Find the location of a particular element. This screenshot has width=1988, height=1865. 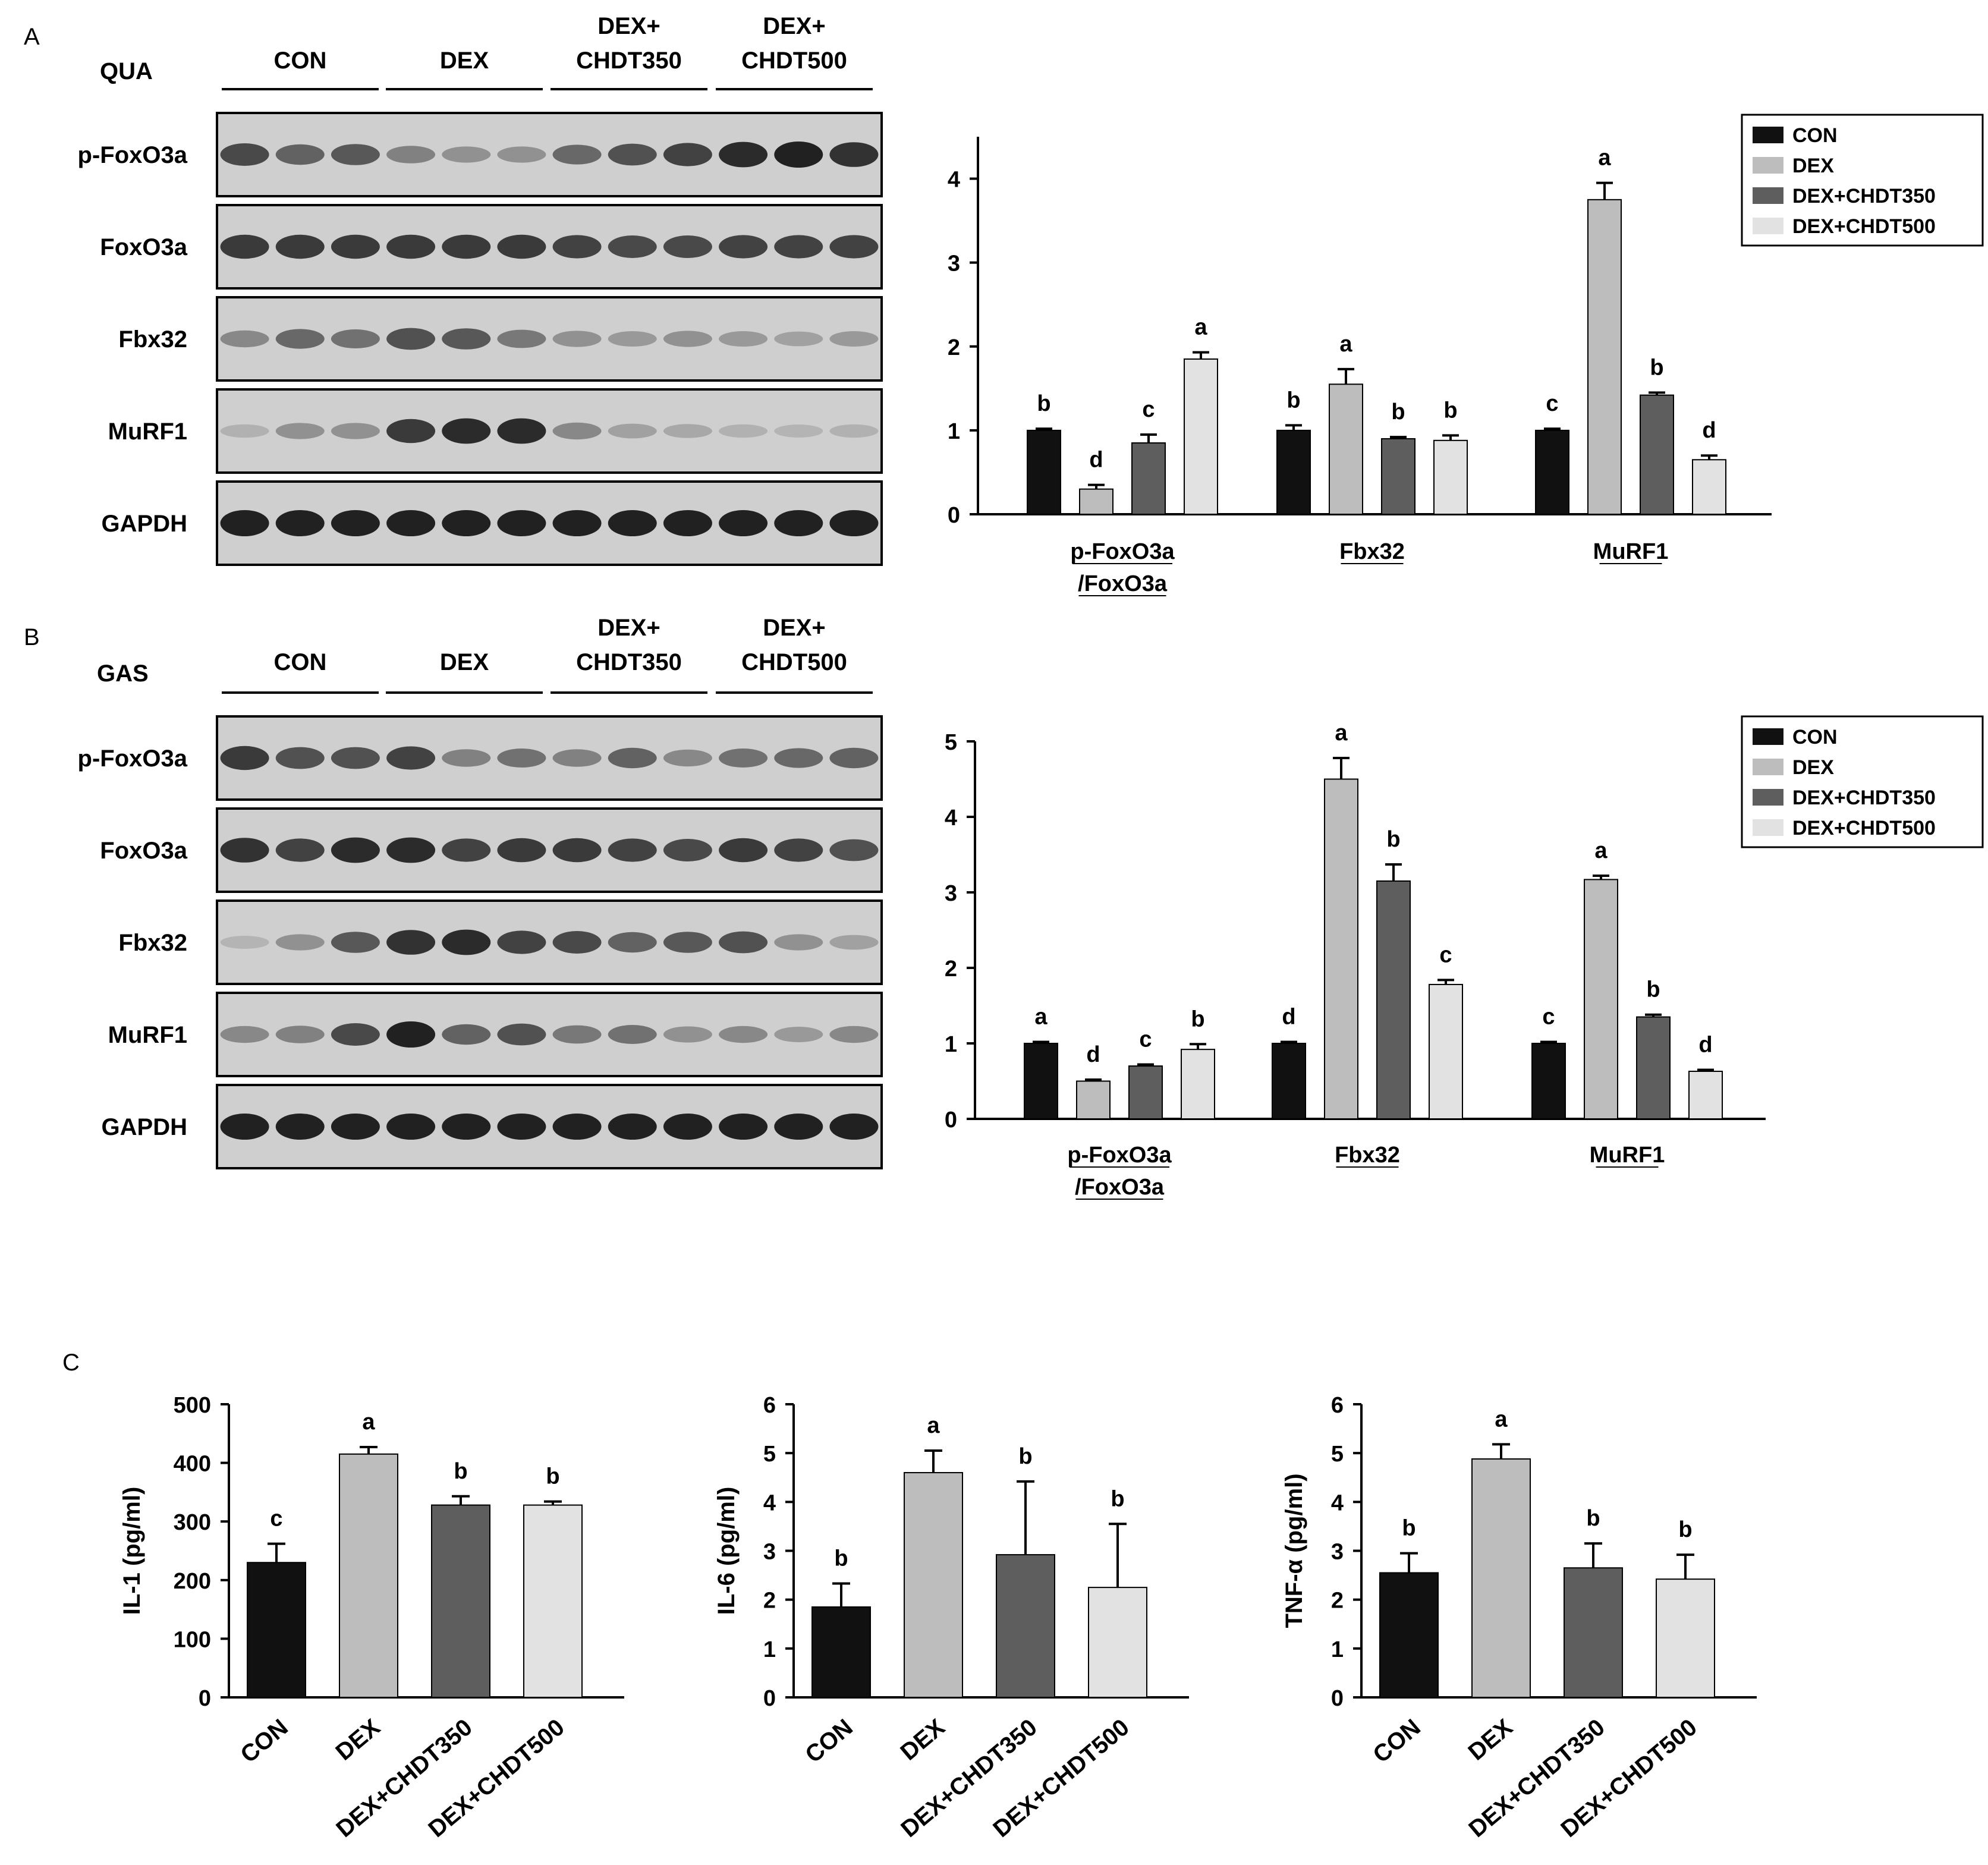

bar-dex-chdt350 is located at coordinates (1145, 1092).